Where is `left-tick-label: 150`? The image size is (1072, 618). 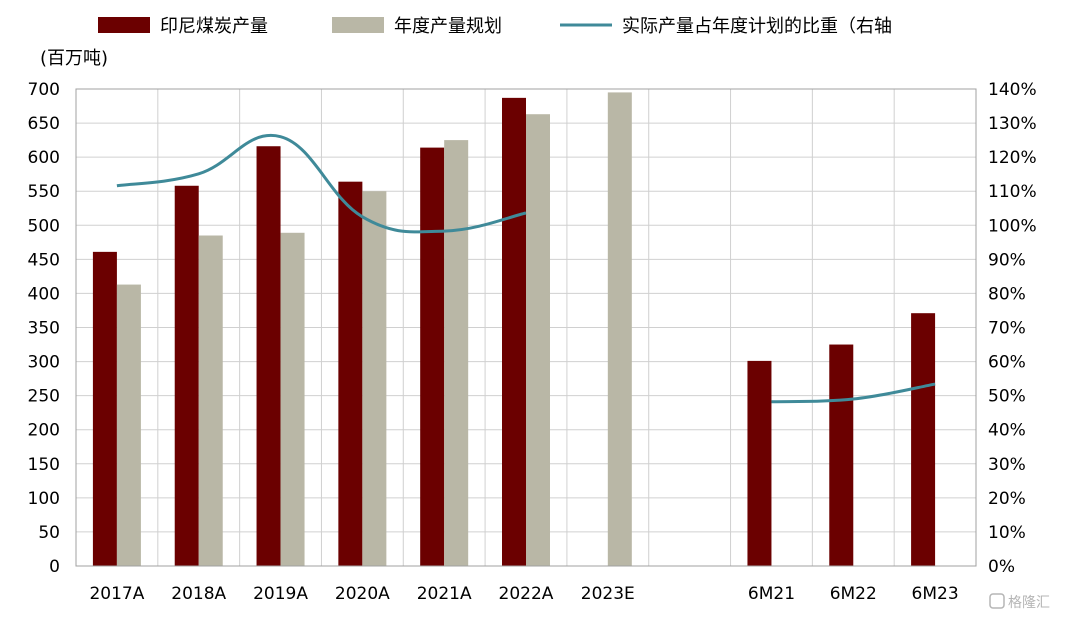 left-tick-label: 150 is located at coordinates (44, 465).